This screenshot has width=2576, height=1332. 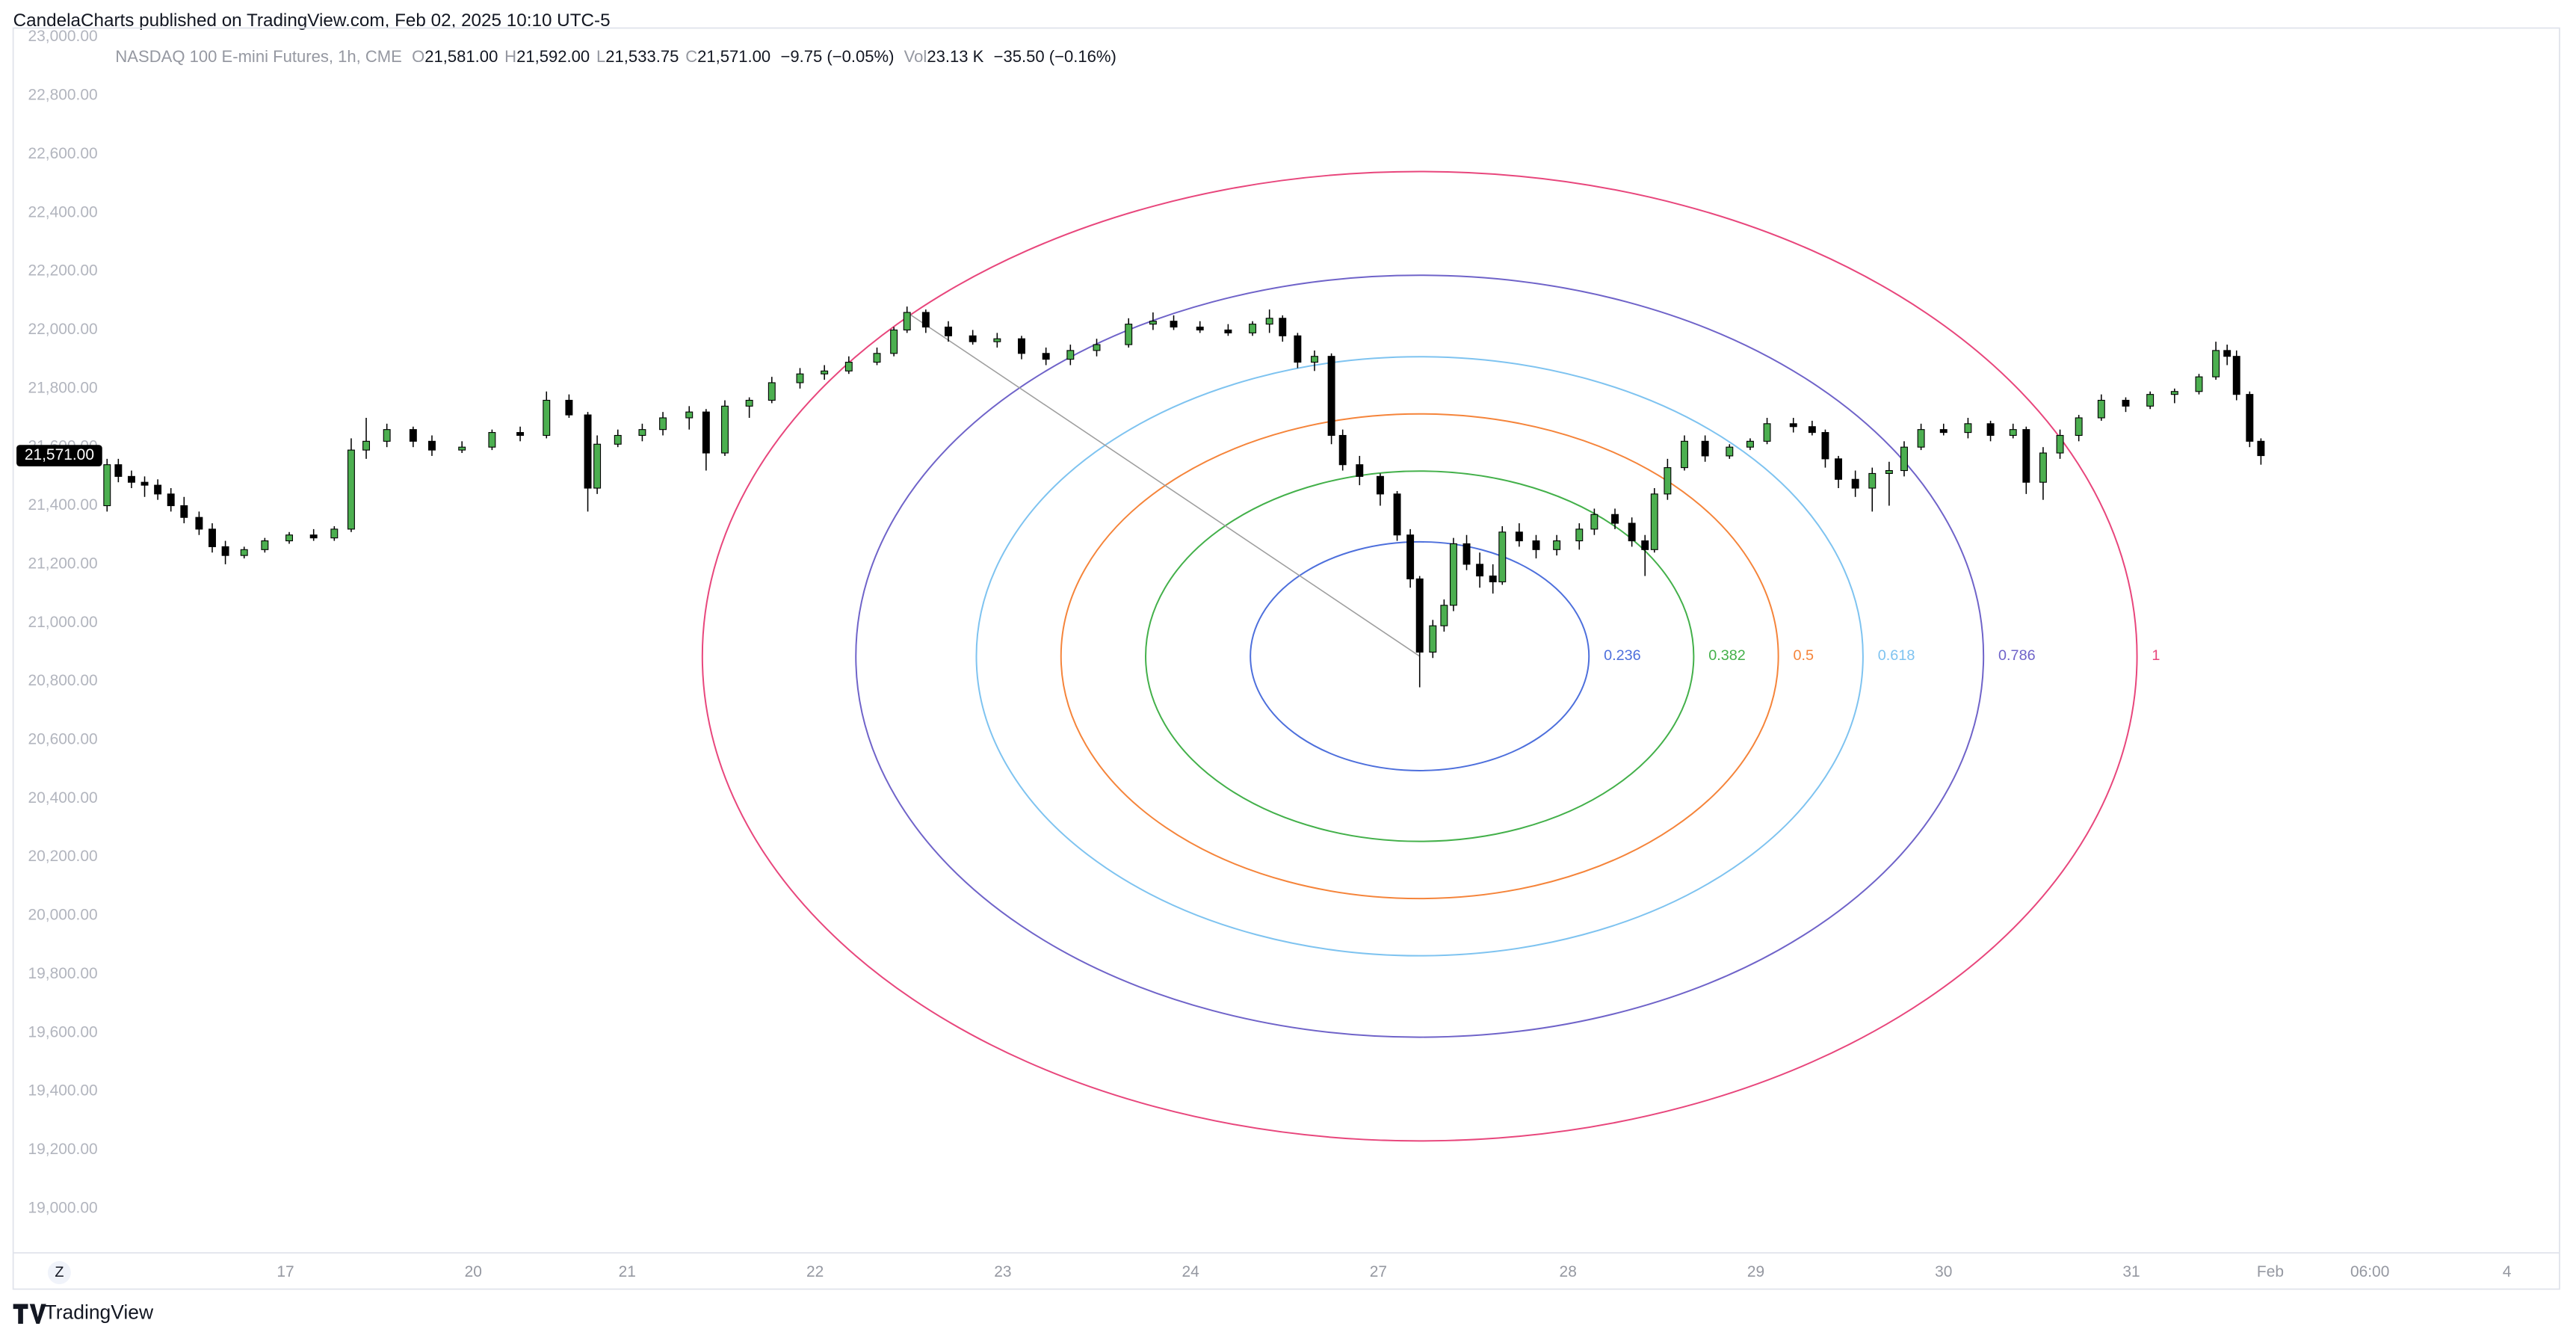 I want to click on y-tick-label: 21,000.00, so click(x=63, y=622).